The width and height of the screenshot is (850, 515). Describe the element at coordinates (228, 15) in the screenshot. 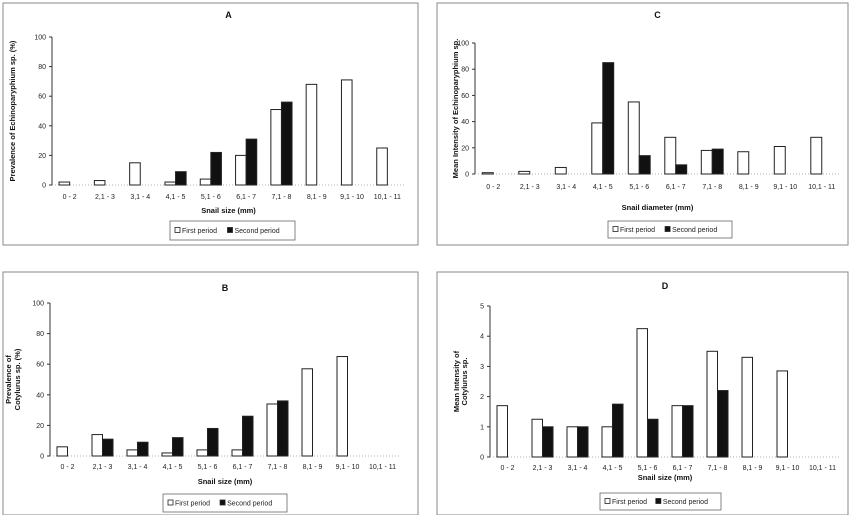

I see `chart-title: A` at that location.